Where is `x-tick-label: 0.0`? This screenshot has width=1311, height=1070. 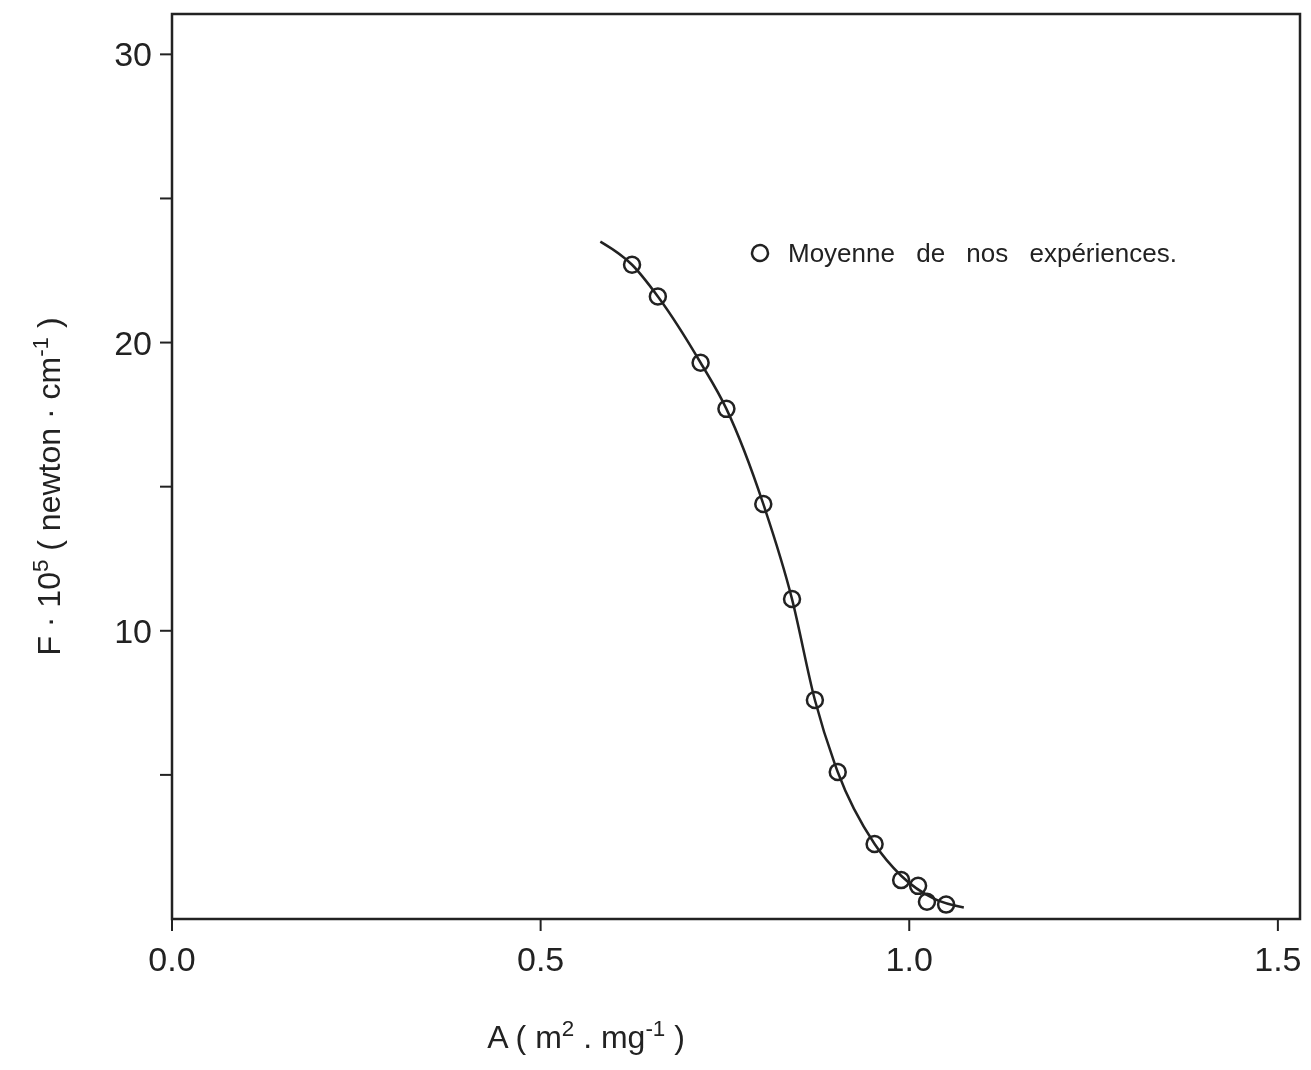
x-tick-label: 0.0 is located at coordinates (172, 959).